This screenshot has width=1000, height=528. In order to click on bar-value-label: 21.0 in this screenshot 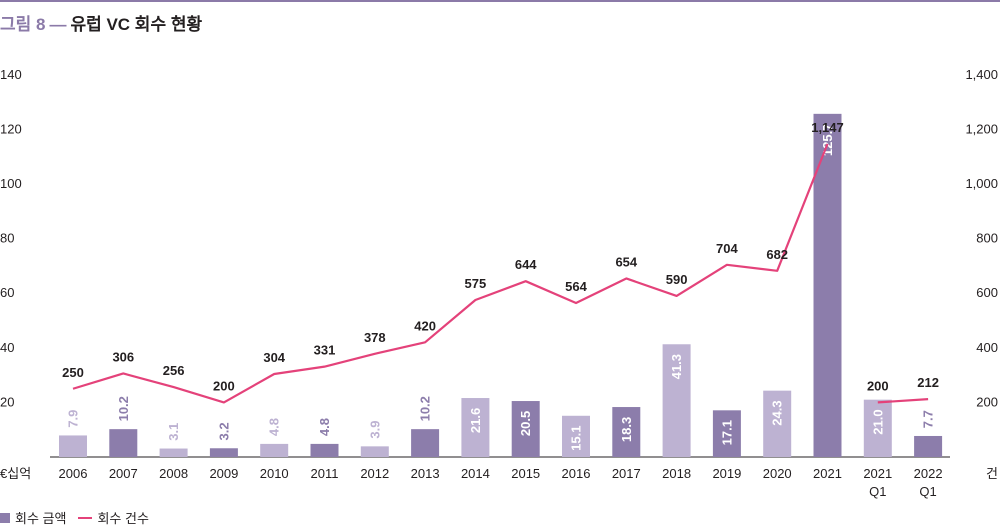, I will do `click(877, 421)`.